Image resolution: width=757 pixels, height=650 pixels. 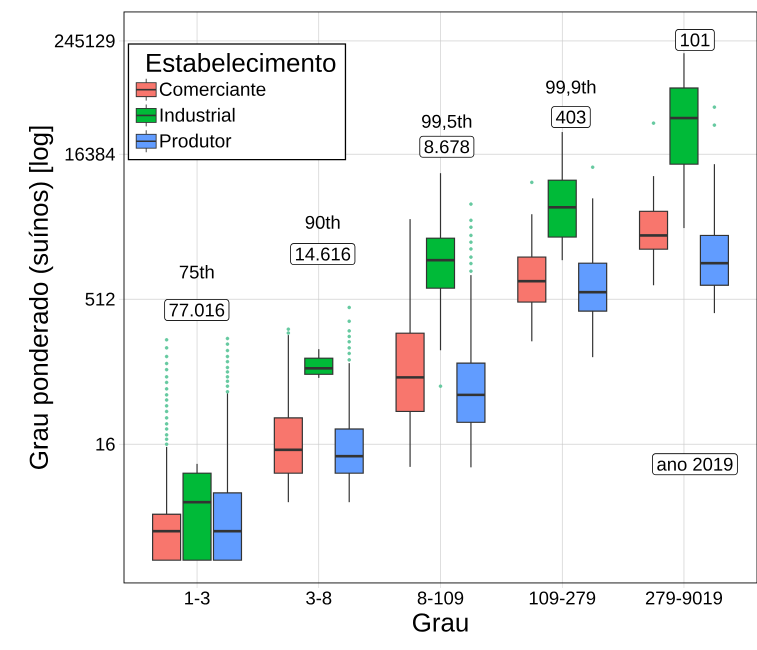 I want to click on y-tick-label: 16, so click(x=105, y=444).